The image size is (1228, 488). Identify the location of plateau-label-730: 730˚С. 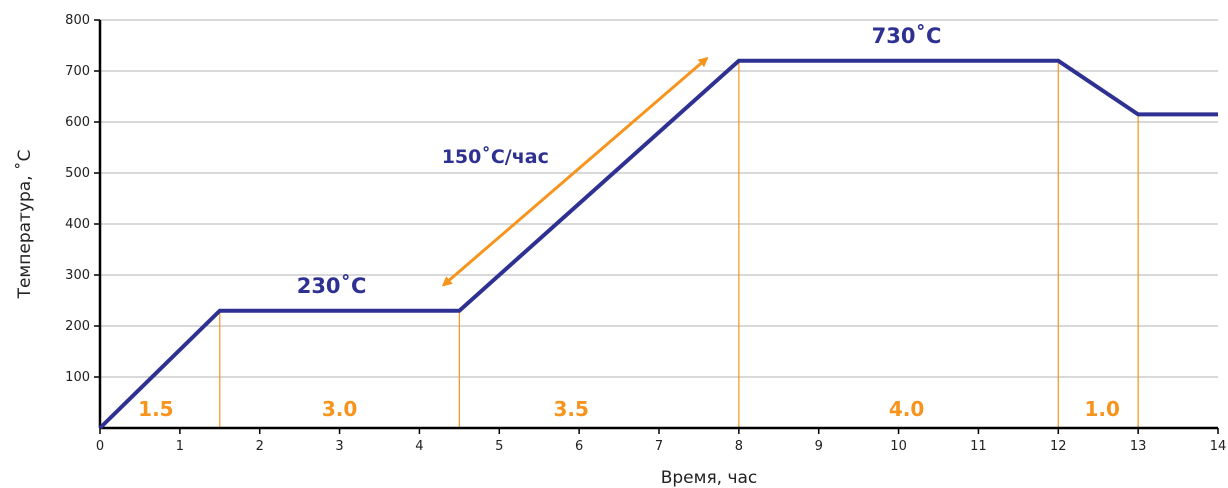
(907, 36).